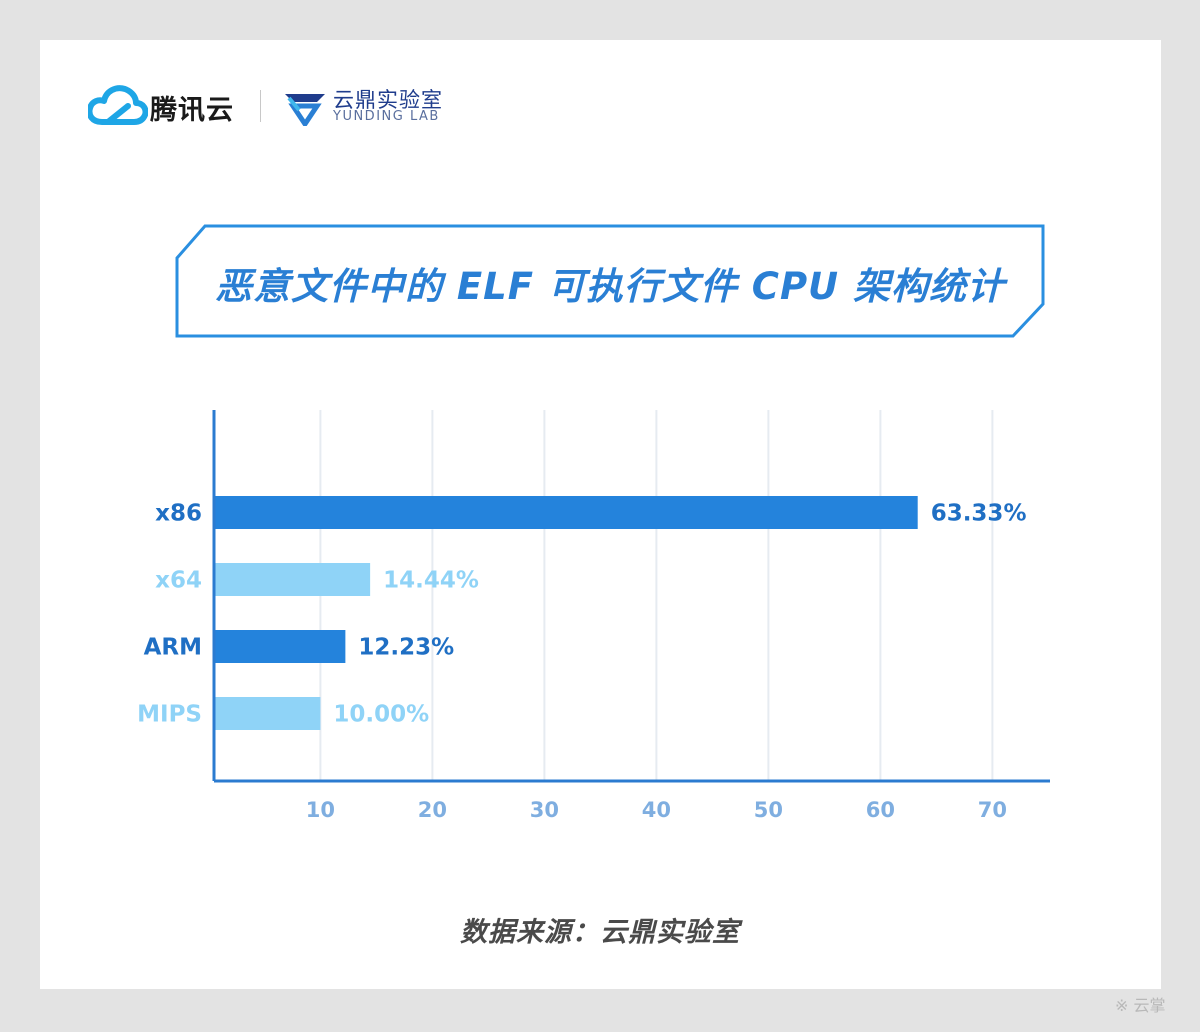 The height and width of the screenshot is (1032, 1200). I want to click on category-label-x86: x86, so click(178, 514).